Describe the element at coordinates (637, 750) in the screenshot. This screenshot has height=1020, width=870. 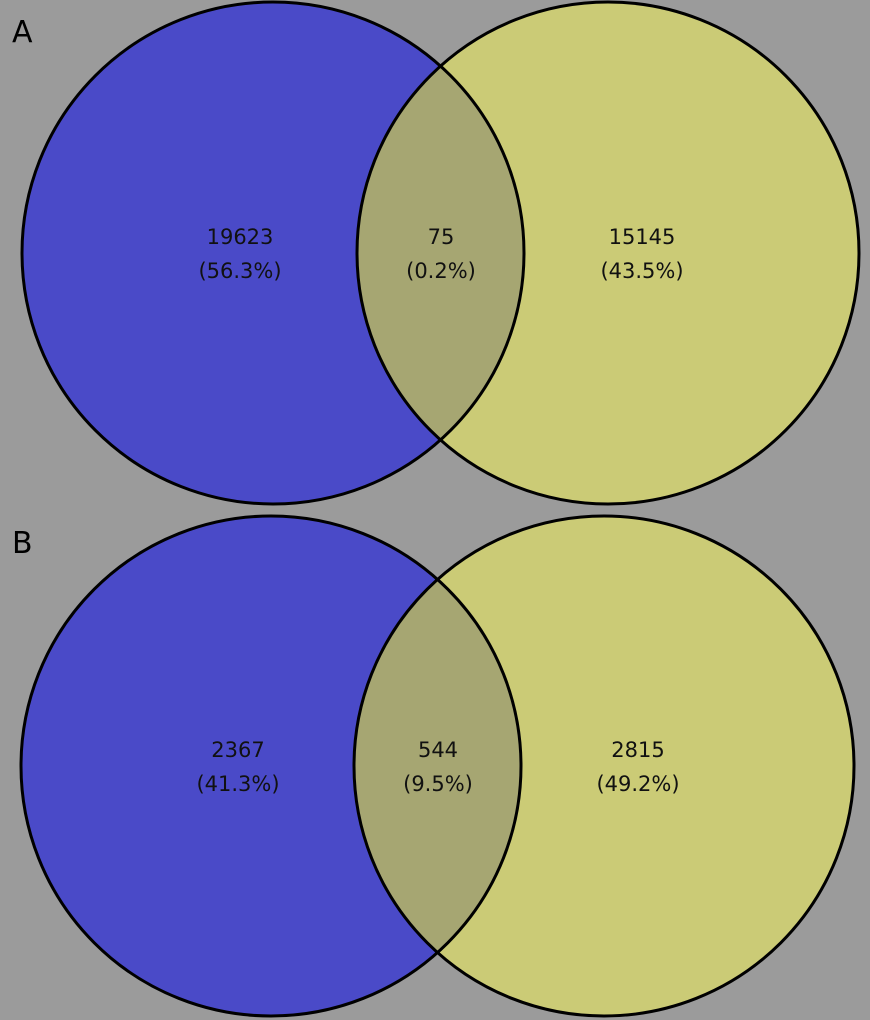
I see `right-only-count-b: 2815` at that location.